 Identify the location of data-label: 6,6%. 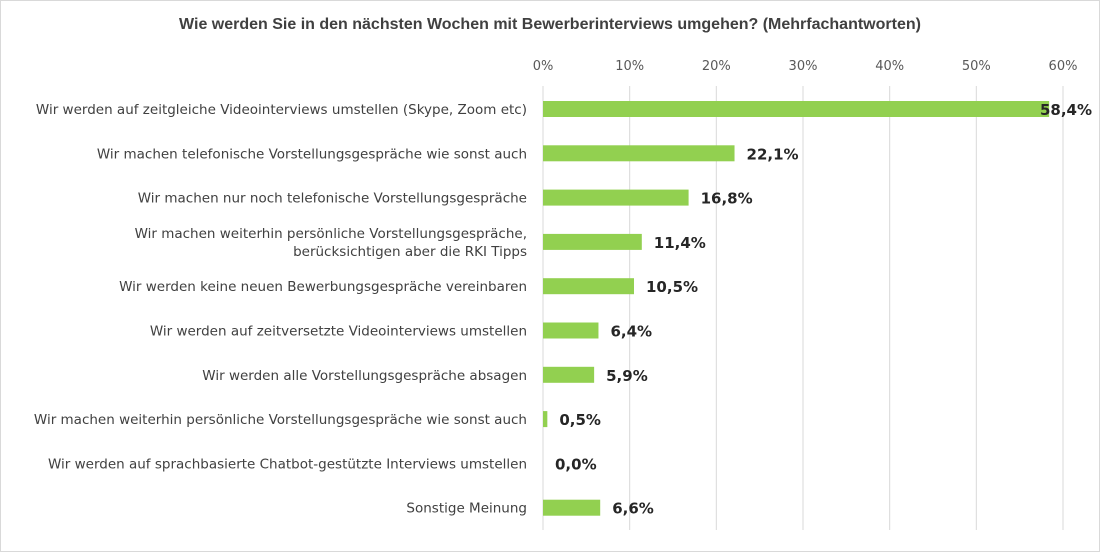
(633, 509).